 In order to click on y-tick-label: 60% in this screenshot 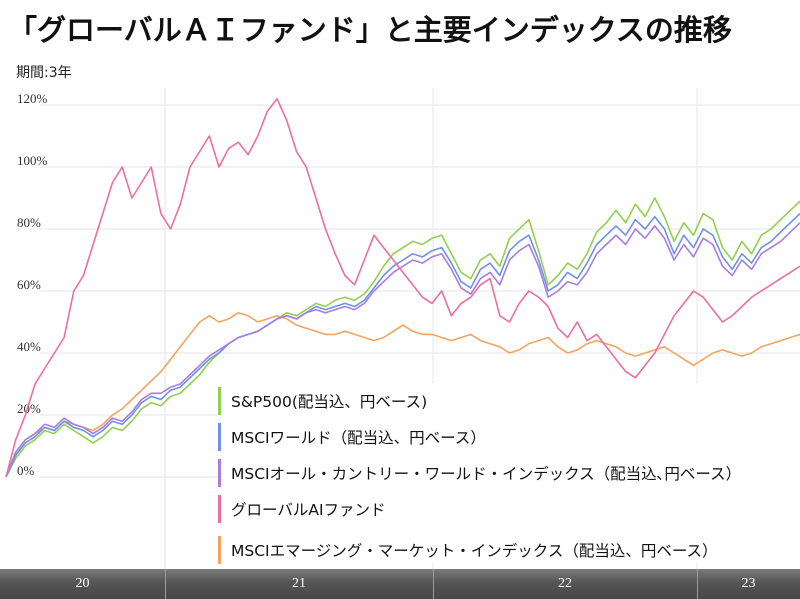, I will do `click(29, 284)`.